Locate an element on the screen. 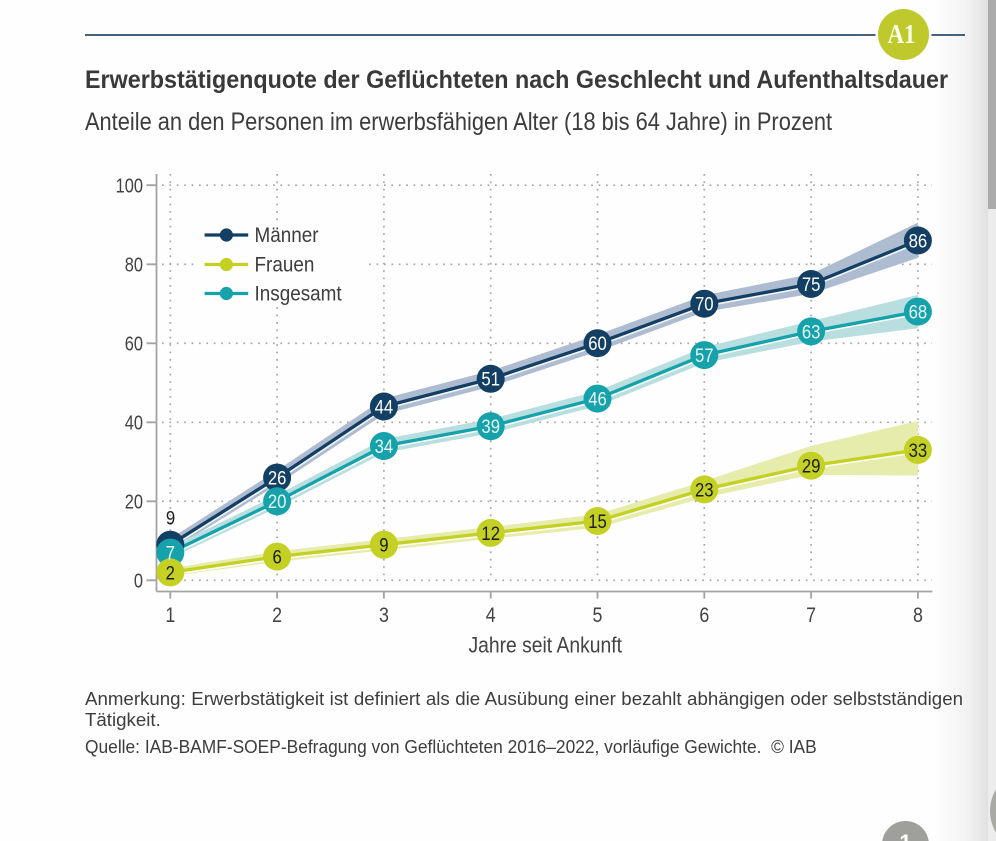 Image resolution: width=996 pixels, height=841 pixels. svg-text: 46 is located at coordinates (597, 399).